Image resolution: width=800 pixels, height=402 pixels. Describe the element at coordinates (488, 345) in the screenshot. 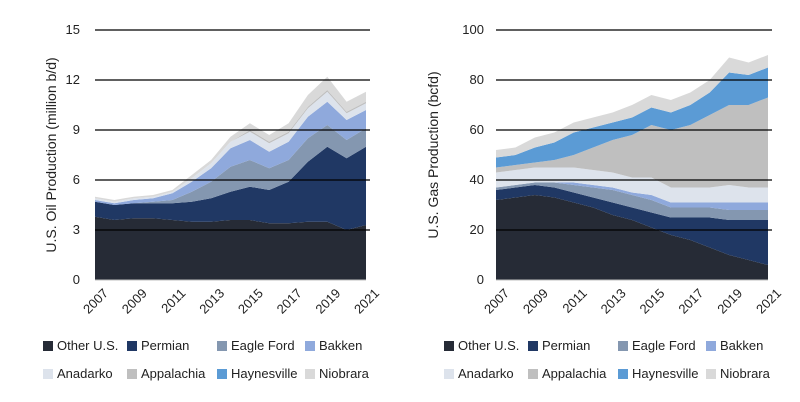

I see `gas-legend-label-other-u-s: Other U.S.` at that location.